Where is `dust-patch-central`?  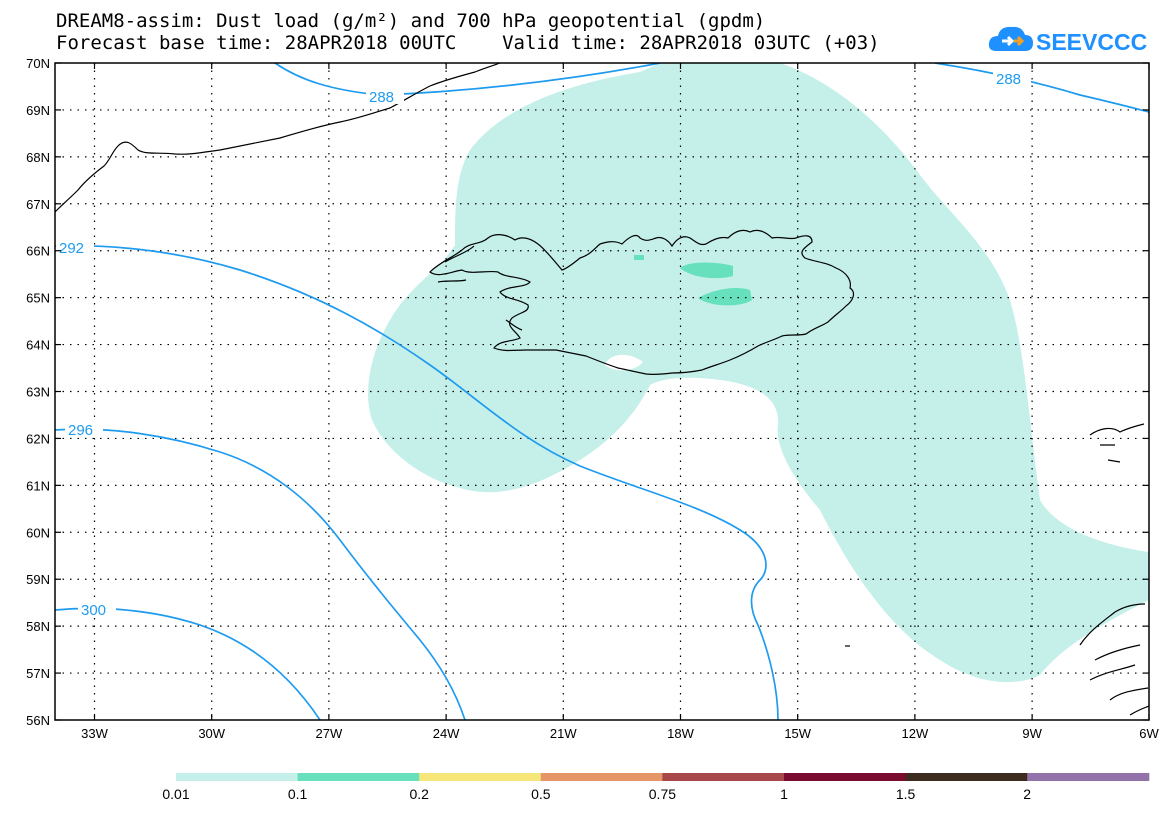
dust-patch-central is located at coordinates (725, 296).